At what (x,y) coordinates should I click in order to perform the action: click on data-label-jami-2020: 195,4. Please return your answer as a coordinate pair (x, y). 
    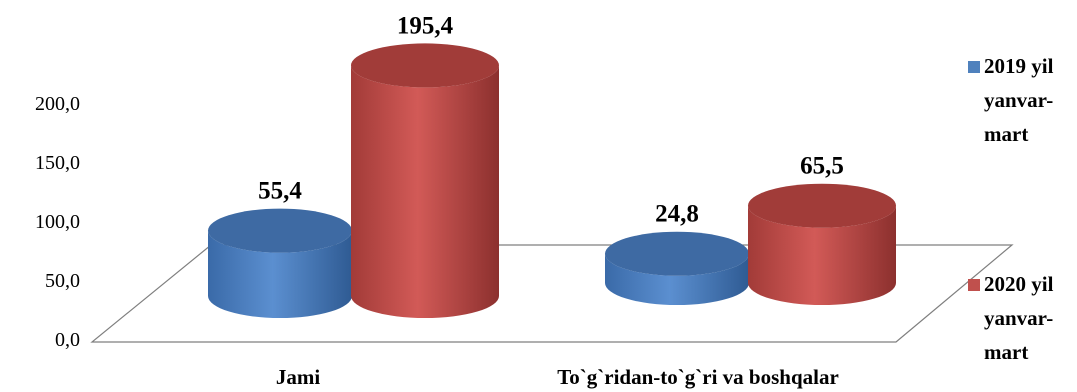
    Looking at the image, I should click on (425, 25).